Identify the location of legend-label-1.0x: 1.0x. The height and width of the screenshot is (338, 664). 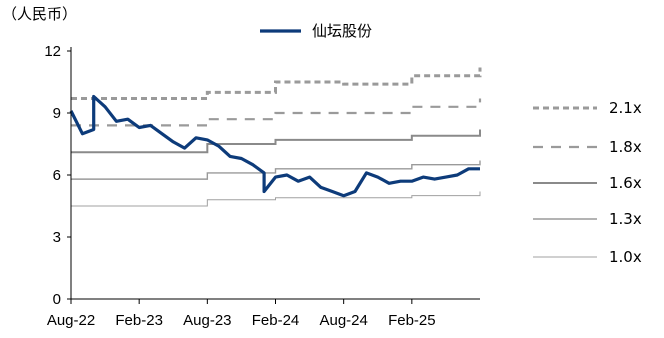
(625, 257).